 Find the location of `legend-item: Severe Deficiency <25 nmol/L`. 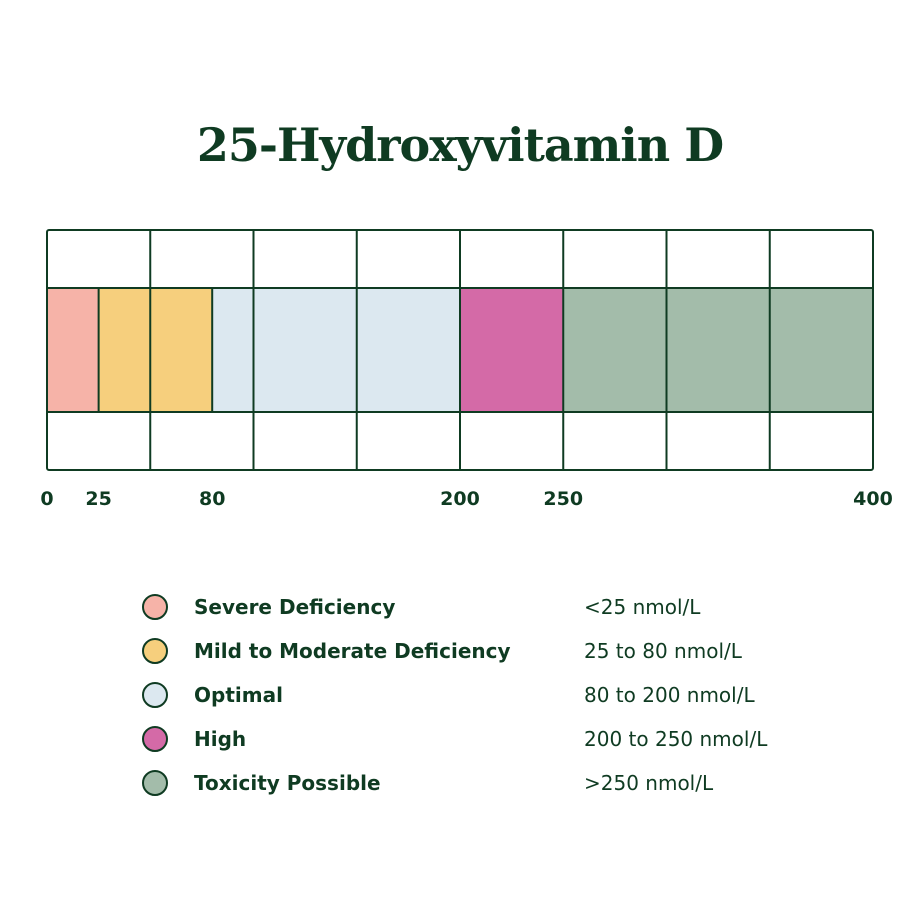

legend-item: Severe Deficiency <25 nmol/L is located at coordinates (492, 612).